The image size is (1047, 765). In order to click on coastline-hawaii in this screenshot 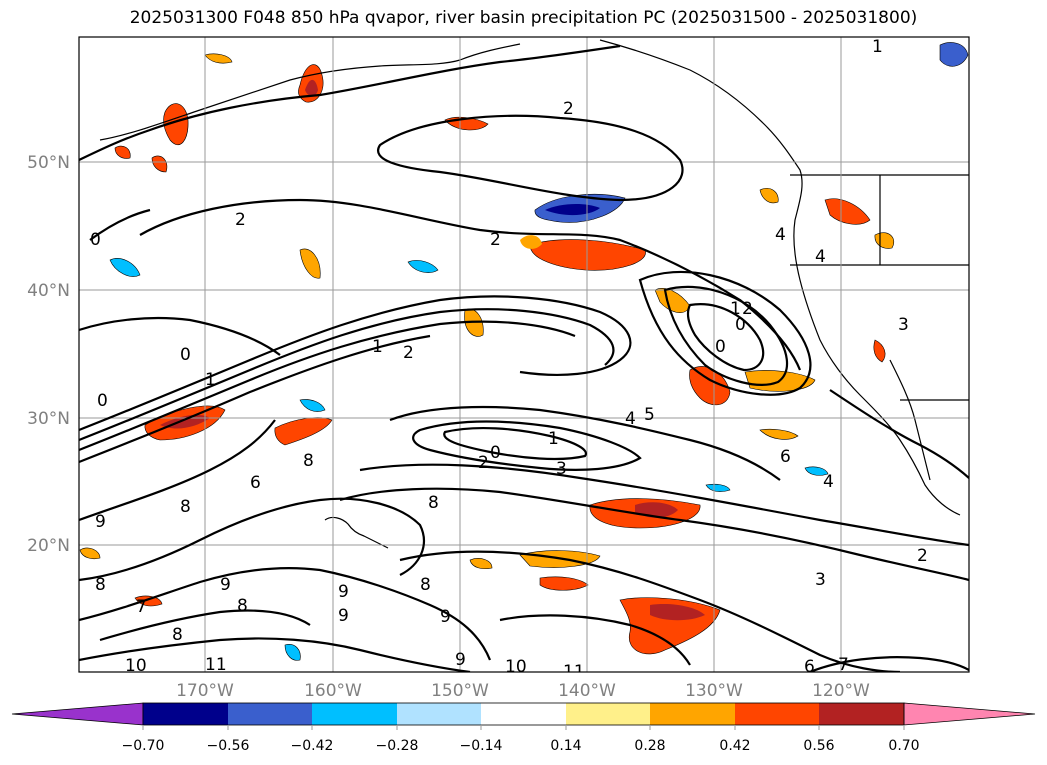, I will do `click(356, 532)`.